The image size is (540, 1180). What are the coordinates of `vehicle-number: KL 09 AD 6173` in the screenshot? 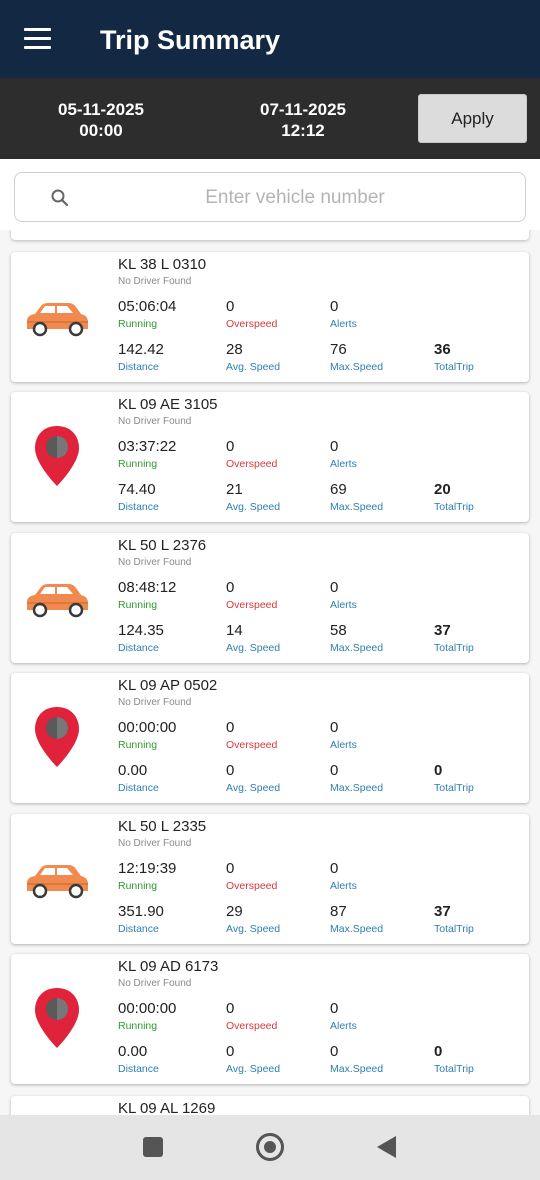 It's located at (168, 966).